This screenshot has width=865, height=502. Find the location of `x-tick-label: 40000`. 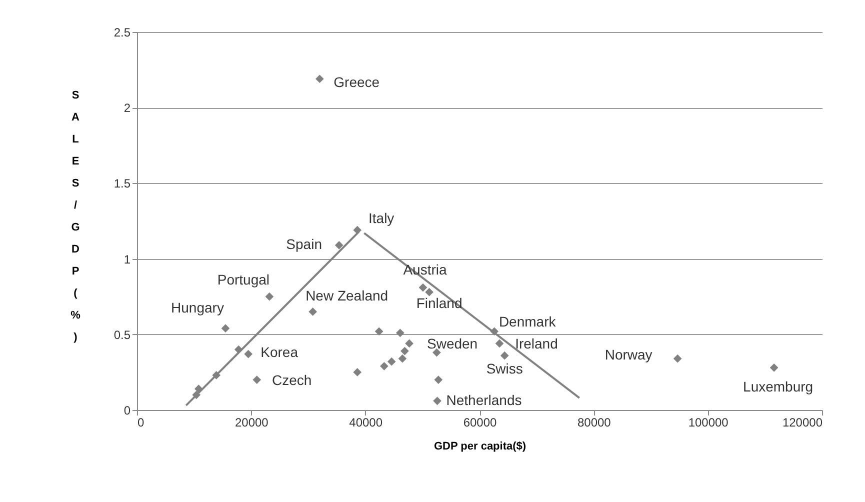

x-tick-label: 40000 is located at coordinates (366, 423).